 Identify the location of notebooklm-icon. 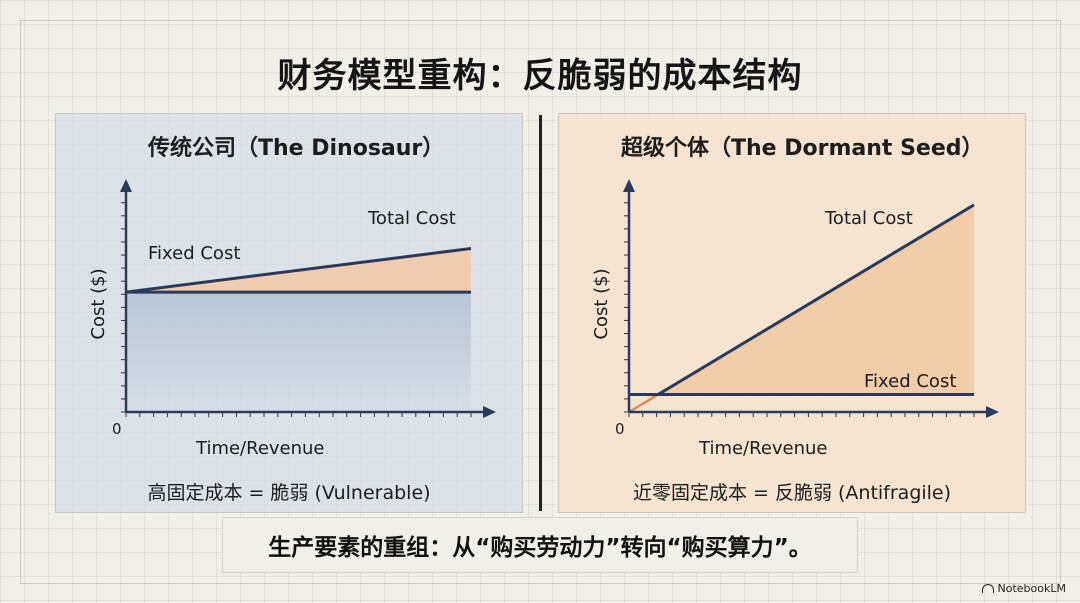
(987, 588).